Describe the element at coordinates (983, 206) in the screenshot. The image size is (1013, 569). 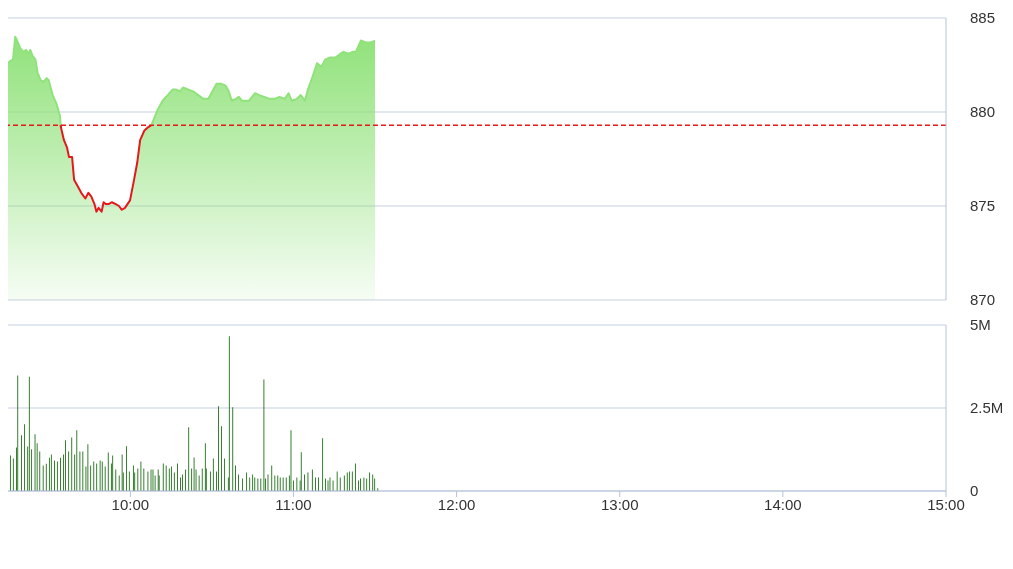
I see `y-tick-label: 875` at that location.